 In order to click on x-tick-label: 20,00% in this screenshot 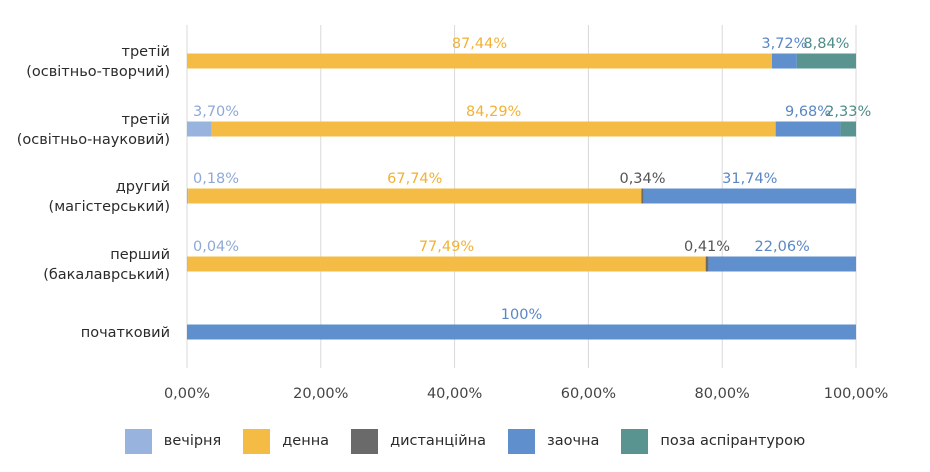, I will do `click(320, 394)`.